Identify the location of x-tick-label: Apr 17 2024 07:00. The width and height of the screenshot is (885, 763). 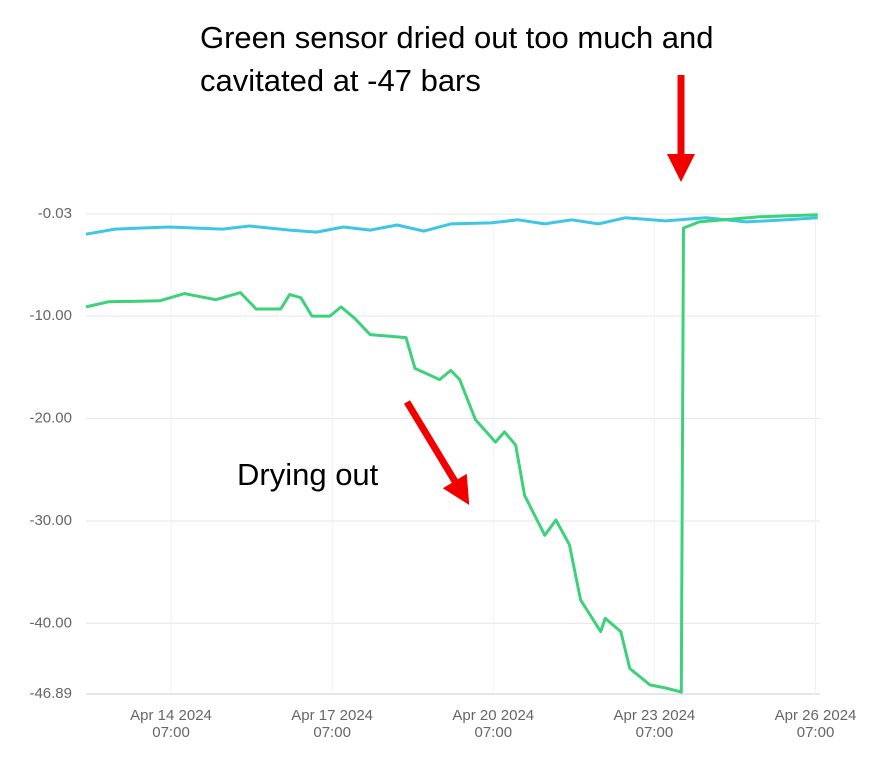
(332, 724).